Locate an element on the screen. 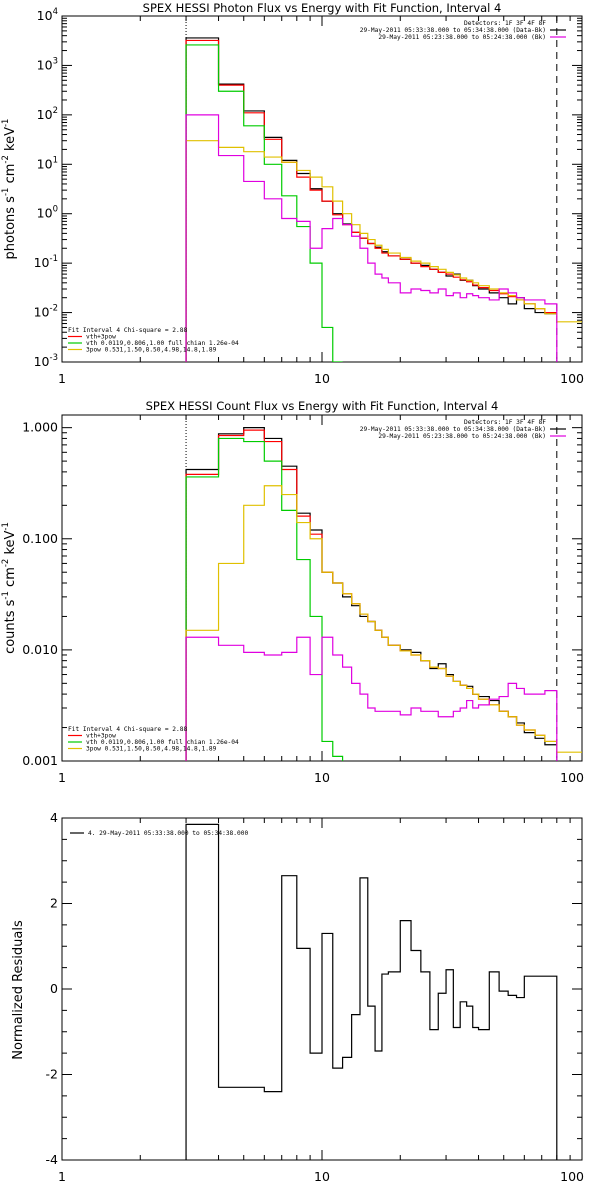 The image size is (600, 1200). y-tick-label: 2 is located at coordinates (54, 903).